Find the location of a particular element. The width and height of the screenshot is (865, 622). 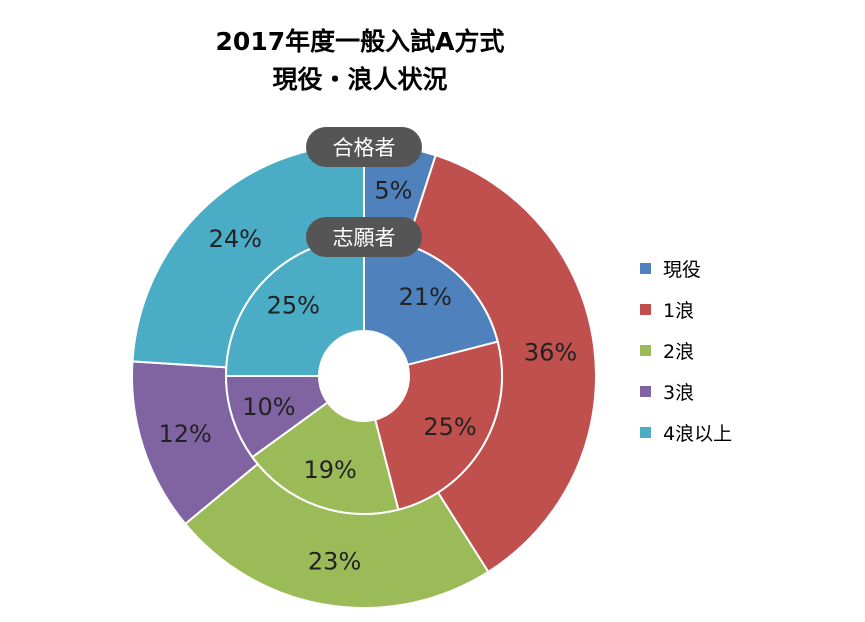

chart-title-line1: 2017年度一般入試A方式 is located at coordinates (360, 41).